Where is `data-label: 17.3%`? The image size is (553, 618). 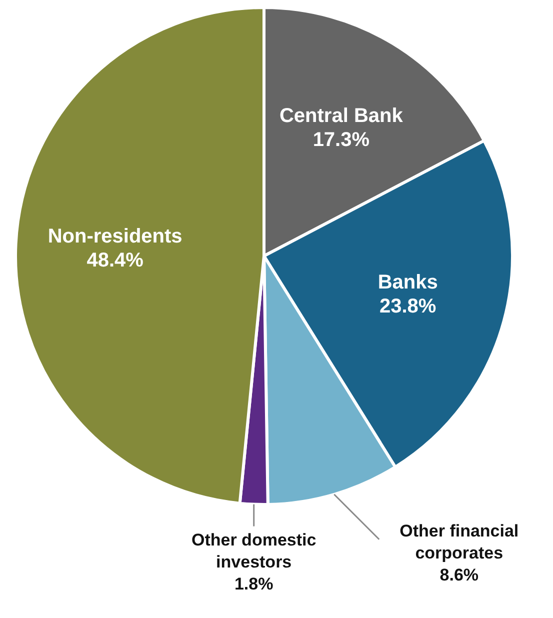
data-label: 17.3% is located at coordinates (341, 139).